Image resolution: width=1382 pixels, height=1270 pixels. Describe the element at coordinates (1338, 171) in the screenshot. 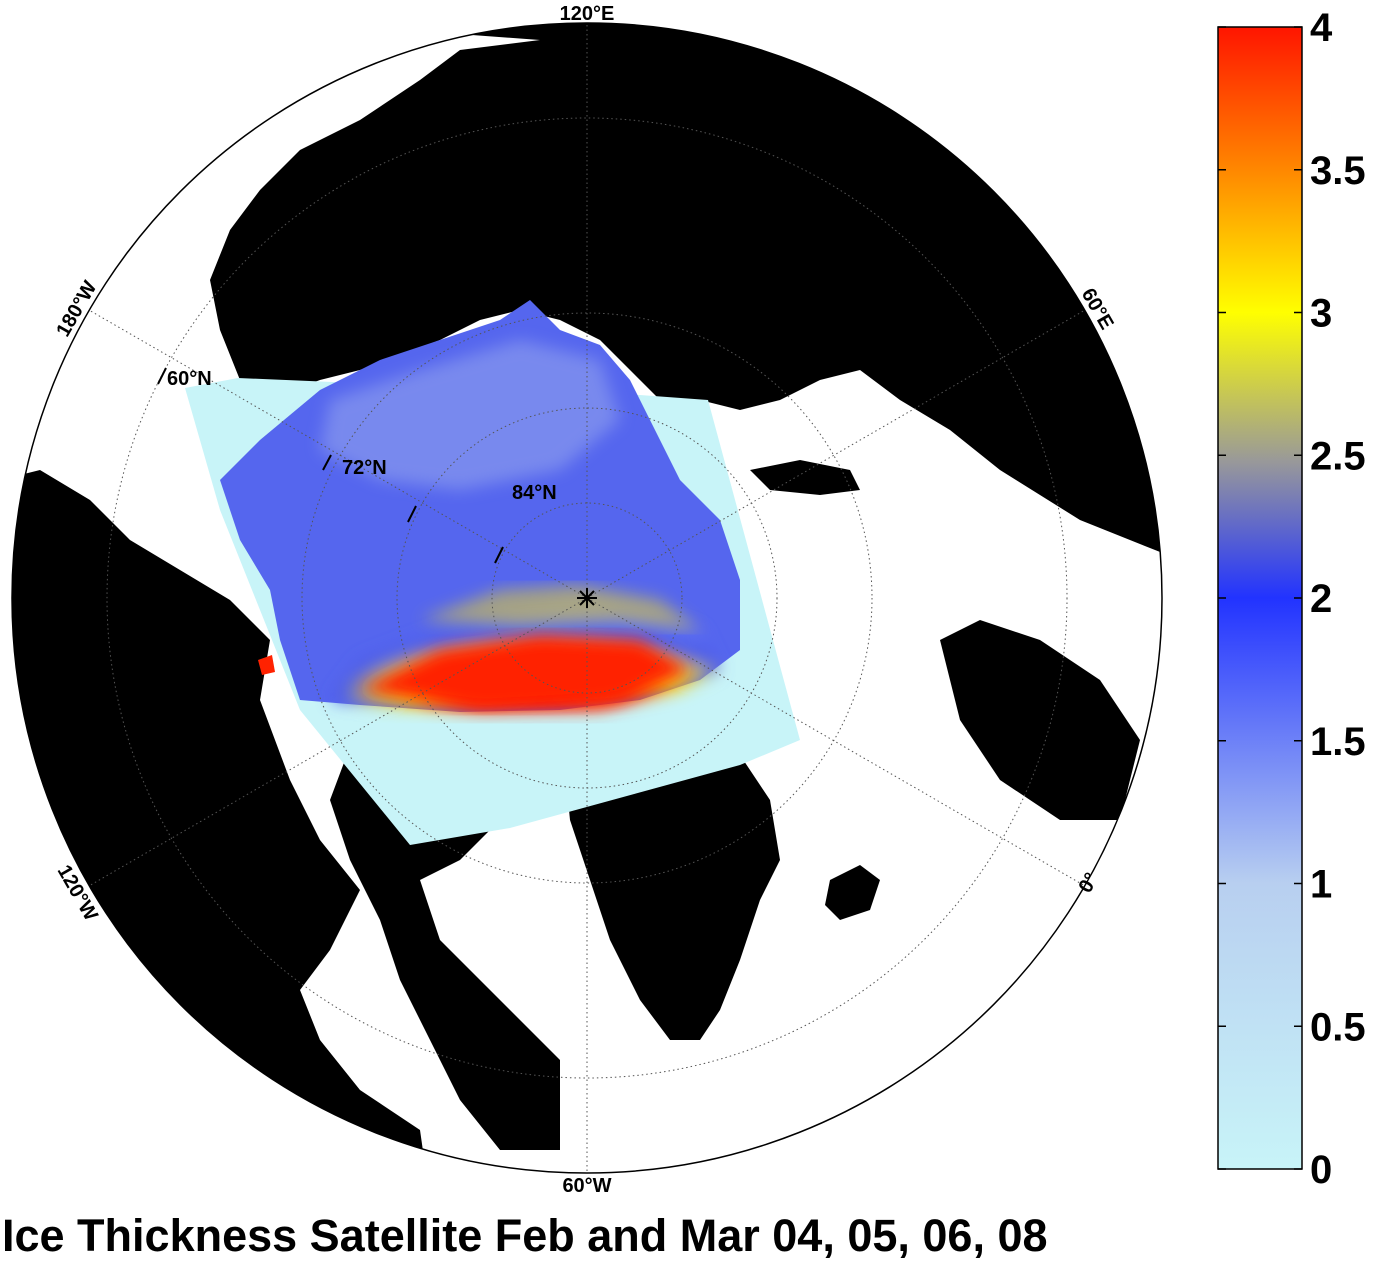

I see `colorbar-tick-label: 3.5` at that location.